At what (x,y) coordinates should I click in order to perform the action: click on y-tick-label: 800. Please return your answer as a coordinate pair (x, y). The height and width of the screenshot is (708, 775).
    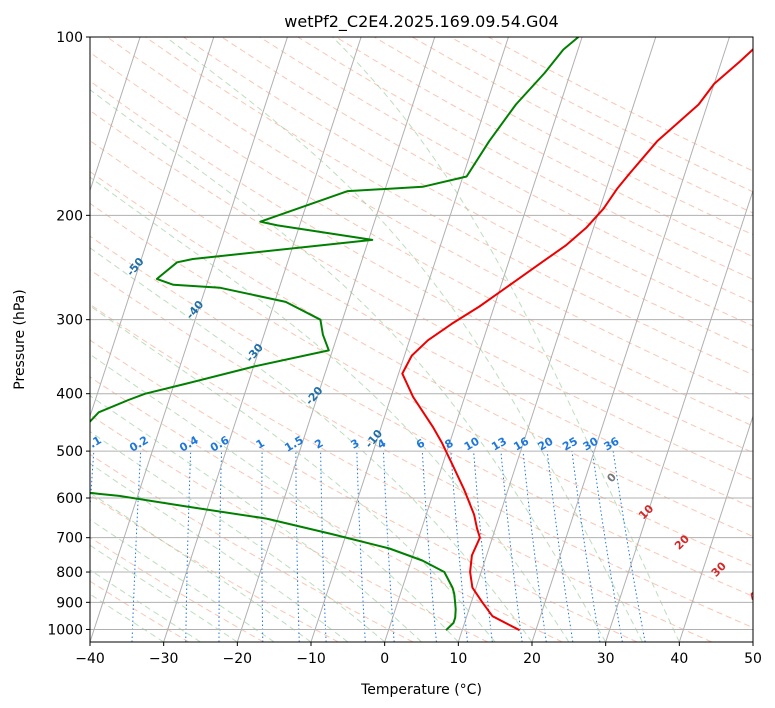
    Looking at the image, I should click on (69, 573).